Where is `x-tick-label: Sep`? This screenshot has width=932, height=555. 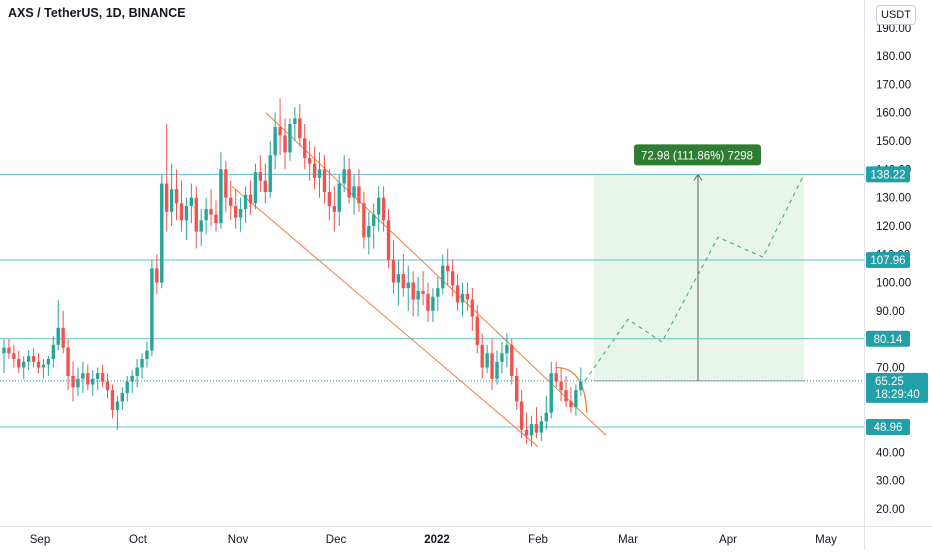 x-tick-label: Sep is located at coordinates (40, 540).